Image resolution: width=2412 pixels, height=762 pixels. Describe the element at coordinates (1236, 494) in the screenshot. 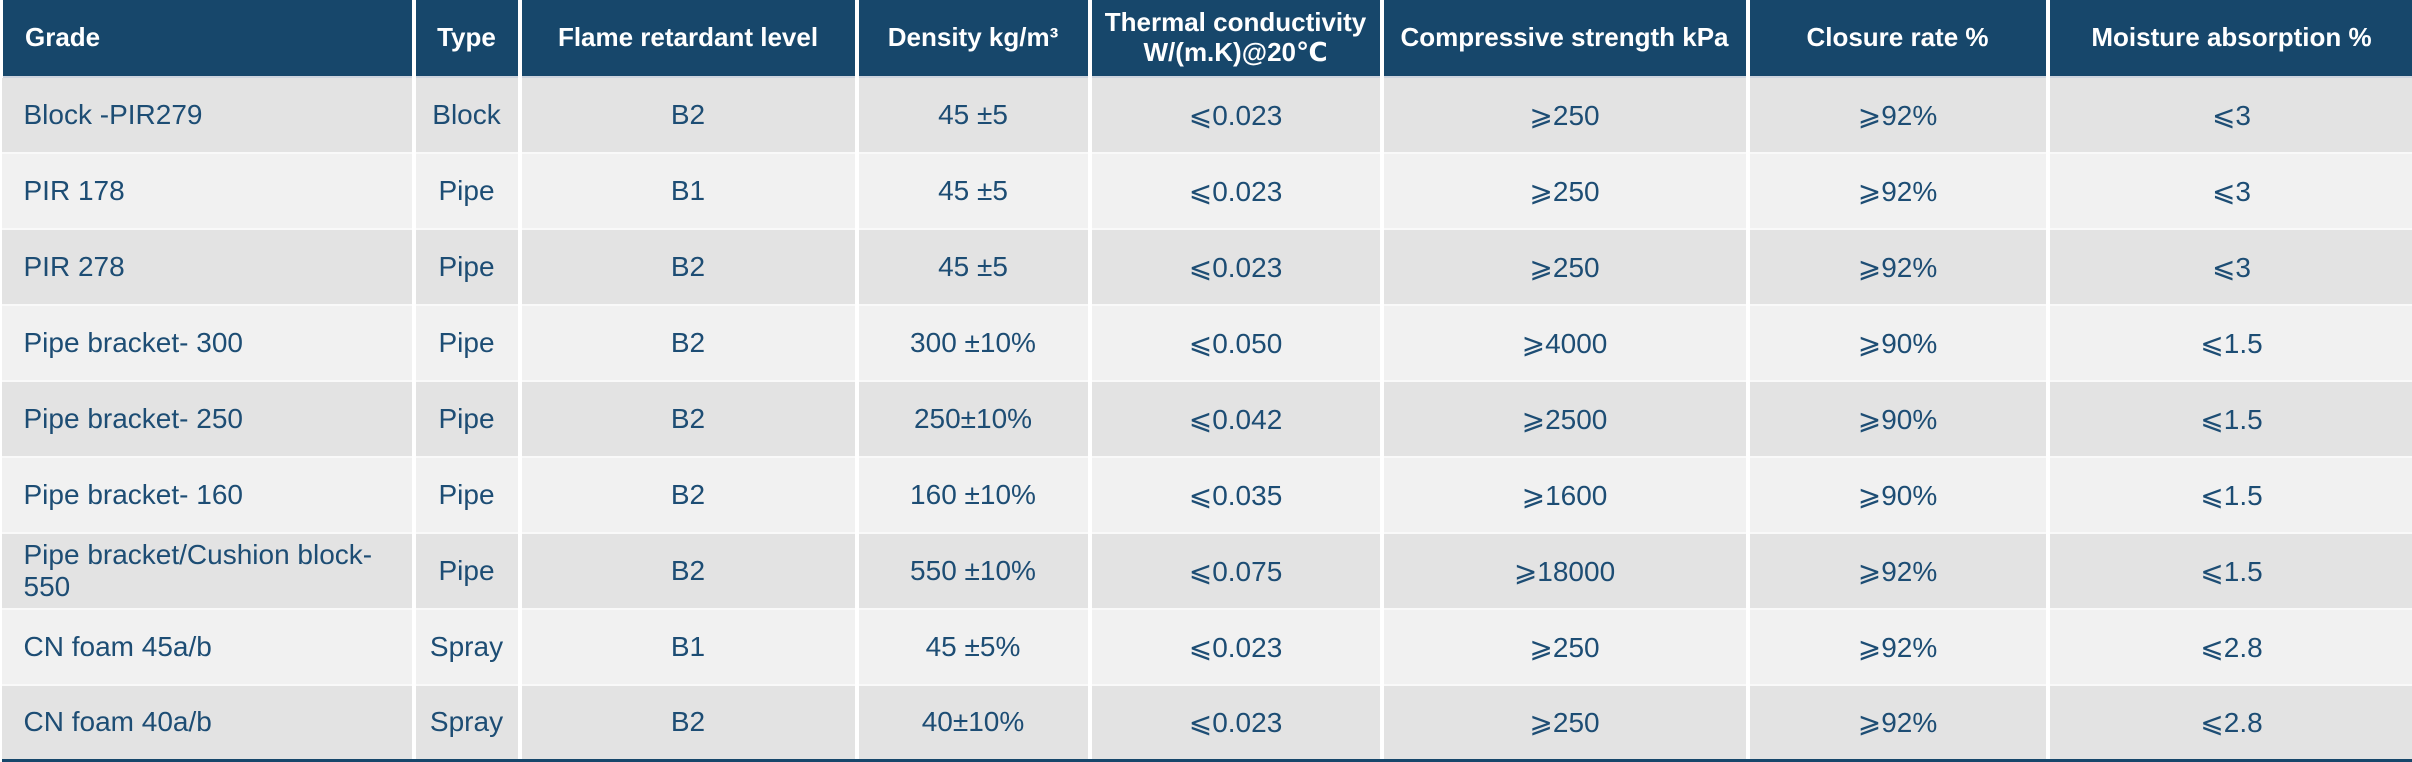

I see `table-cell: ⩽0.035` at that location.